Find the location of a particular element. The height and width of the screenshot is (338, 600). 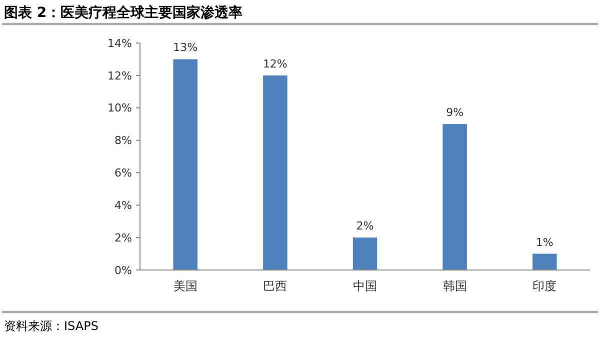

data-label: 13% is located at coordinates (185, 47).